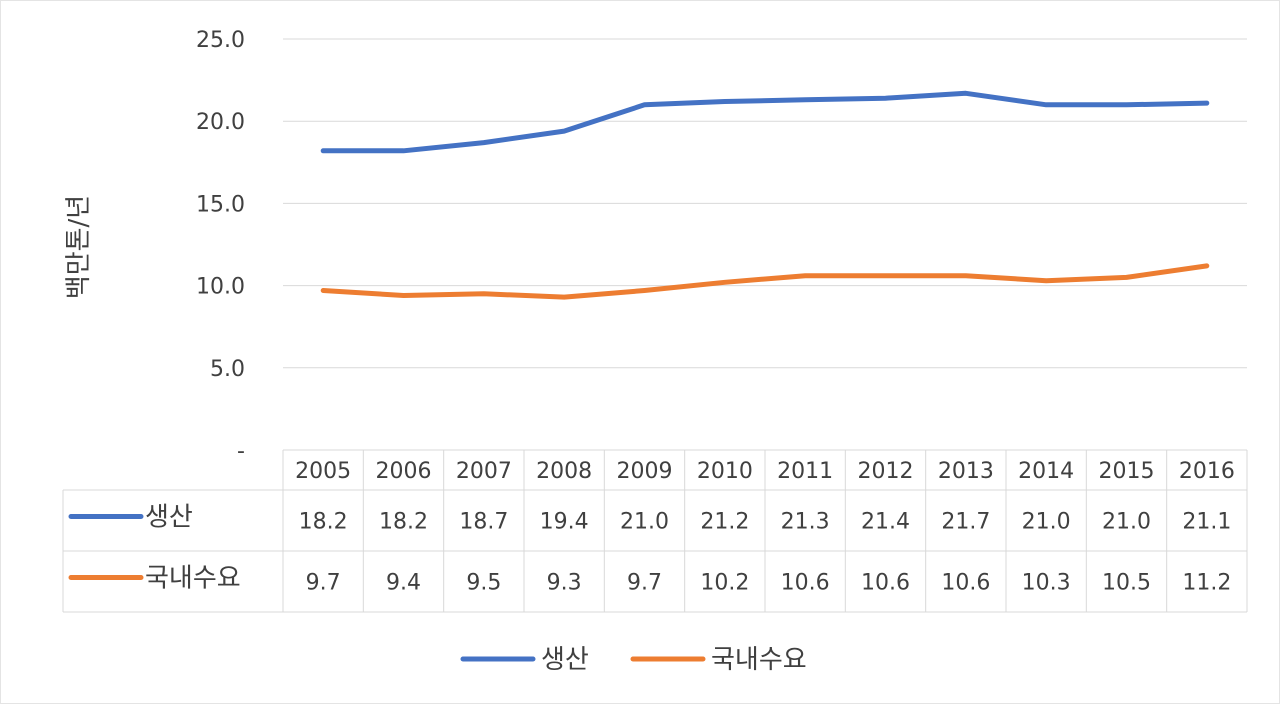 The image size is (1280, 705). Describe the element at coordinates (404, 471) in the screenshot. I see `x-tick-label: 2006` at that location.